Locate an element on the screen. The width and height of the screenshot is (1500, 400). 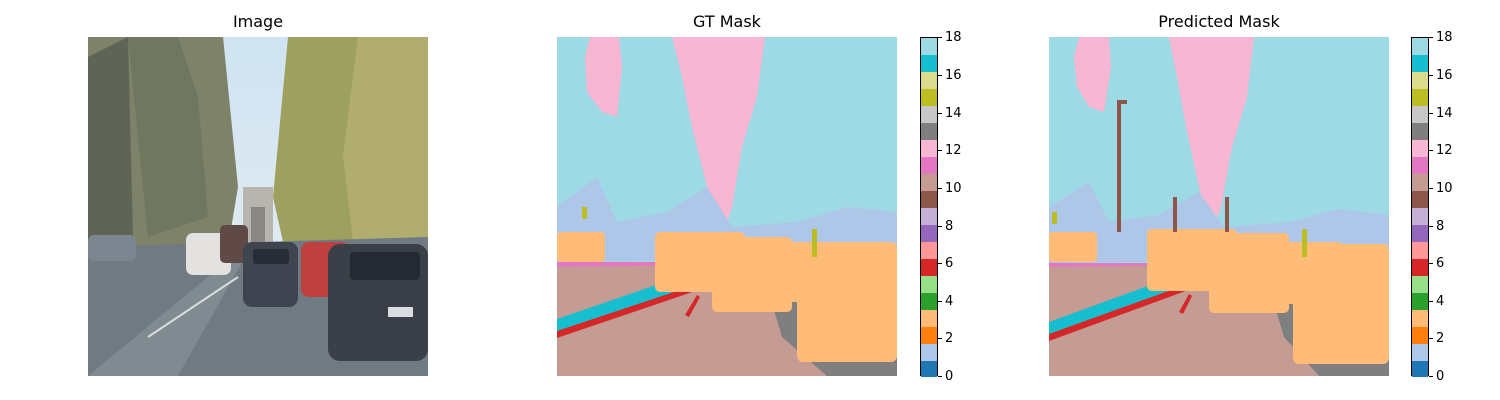
pred-colorbar-tick: 4 is located at coordinates (1440, 301).